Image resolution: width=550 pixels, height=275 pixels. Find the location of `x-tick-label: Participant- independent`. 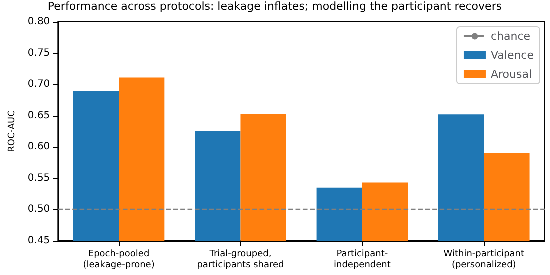

x-tick-label: Participant- independent is located at coordinates (363, 260).